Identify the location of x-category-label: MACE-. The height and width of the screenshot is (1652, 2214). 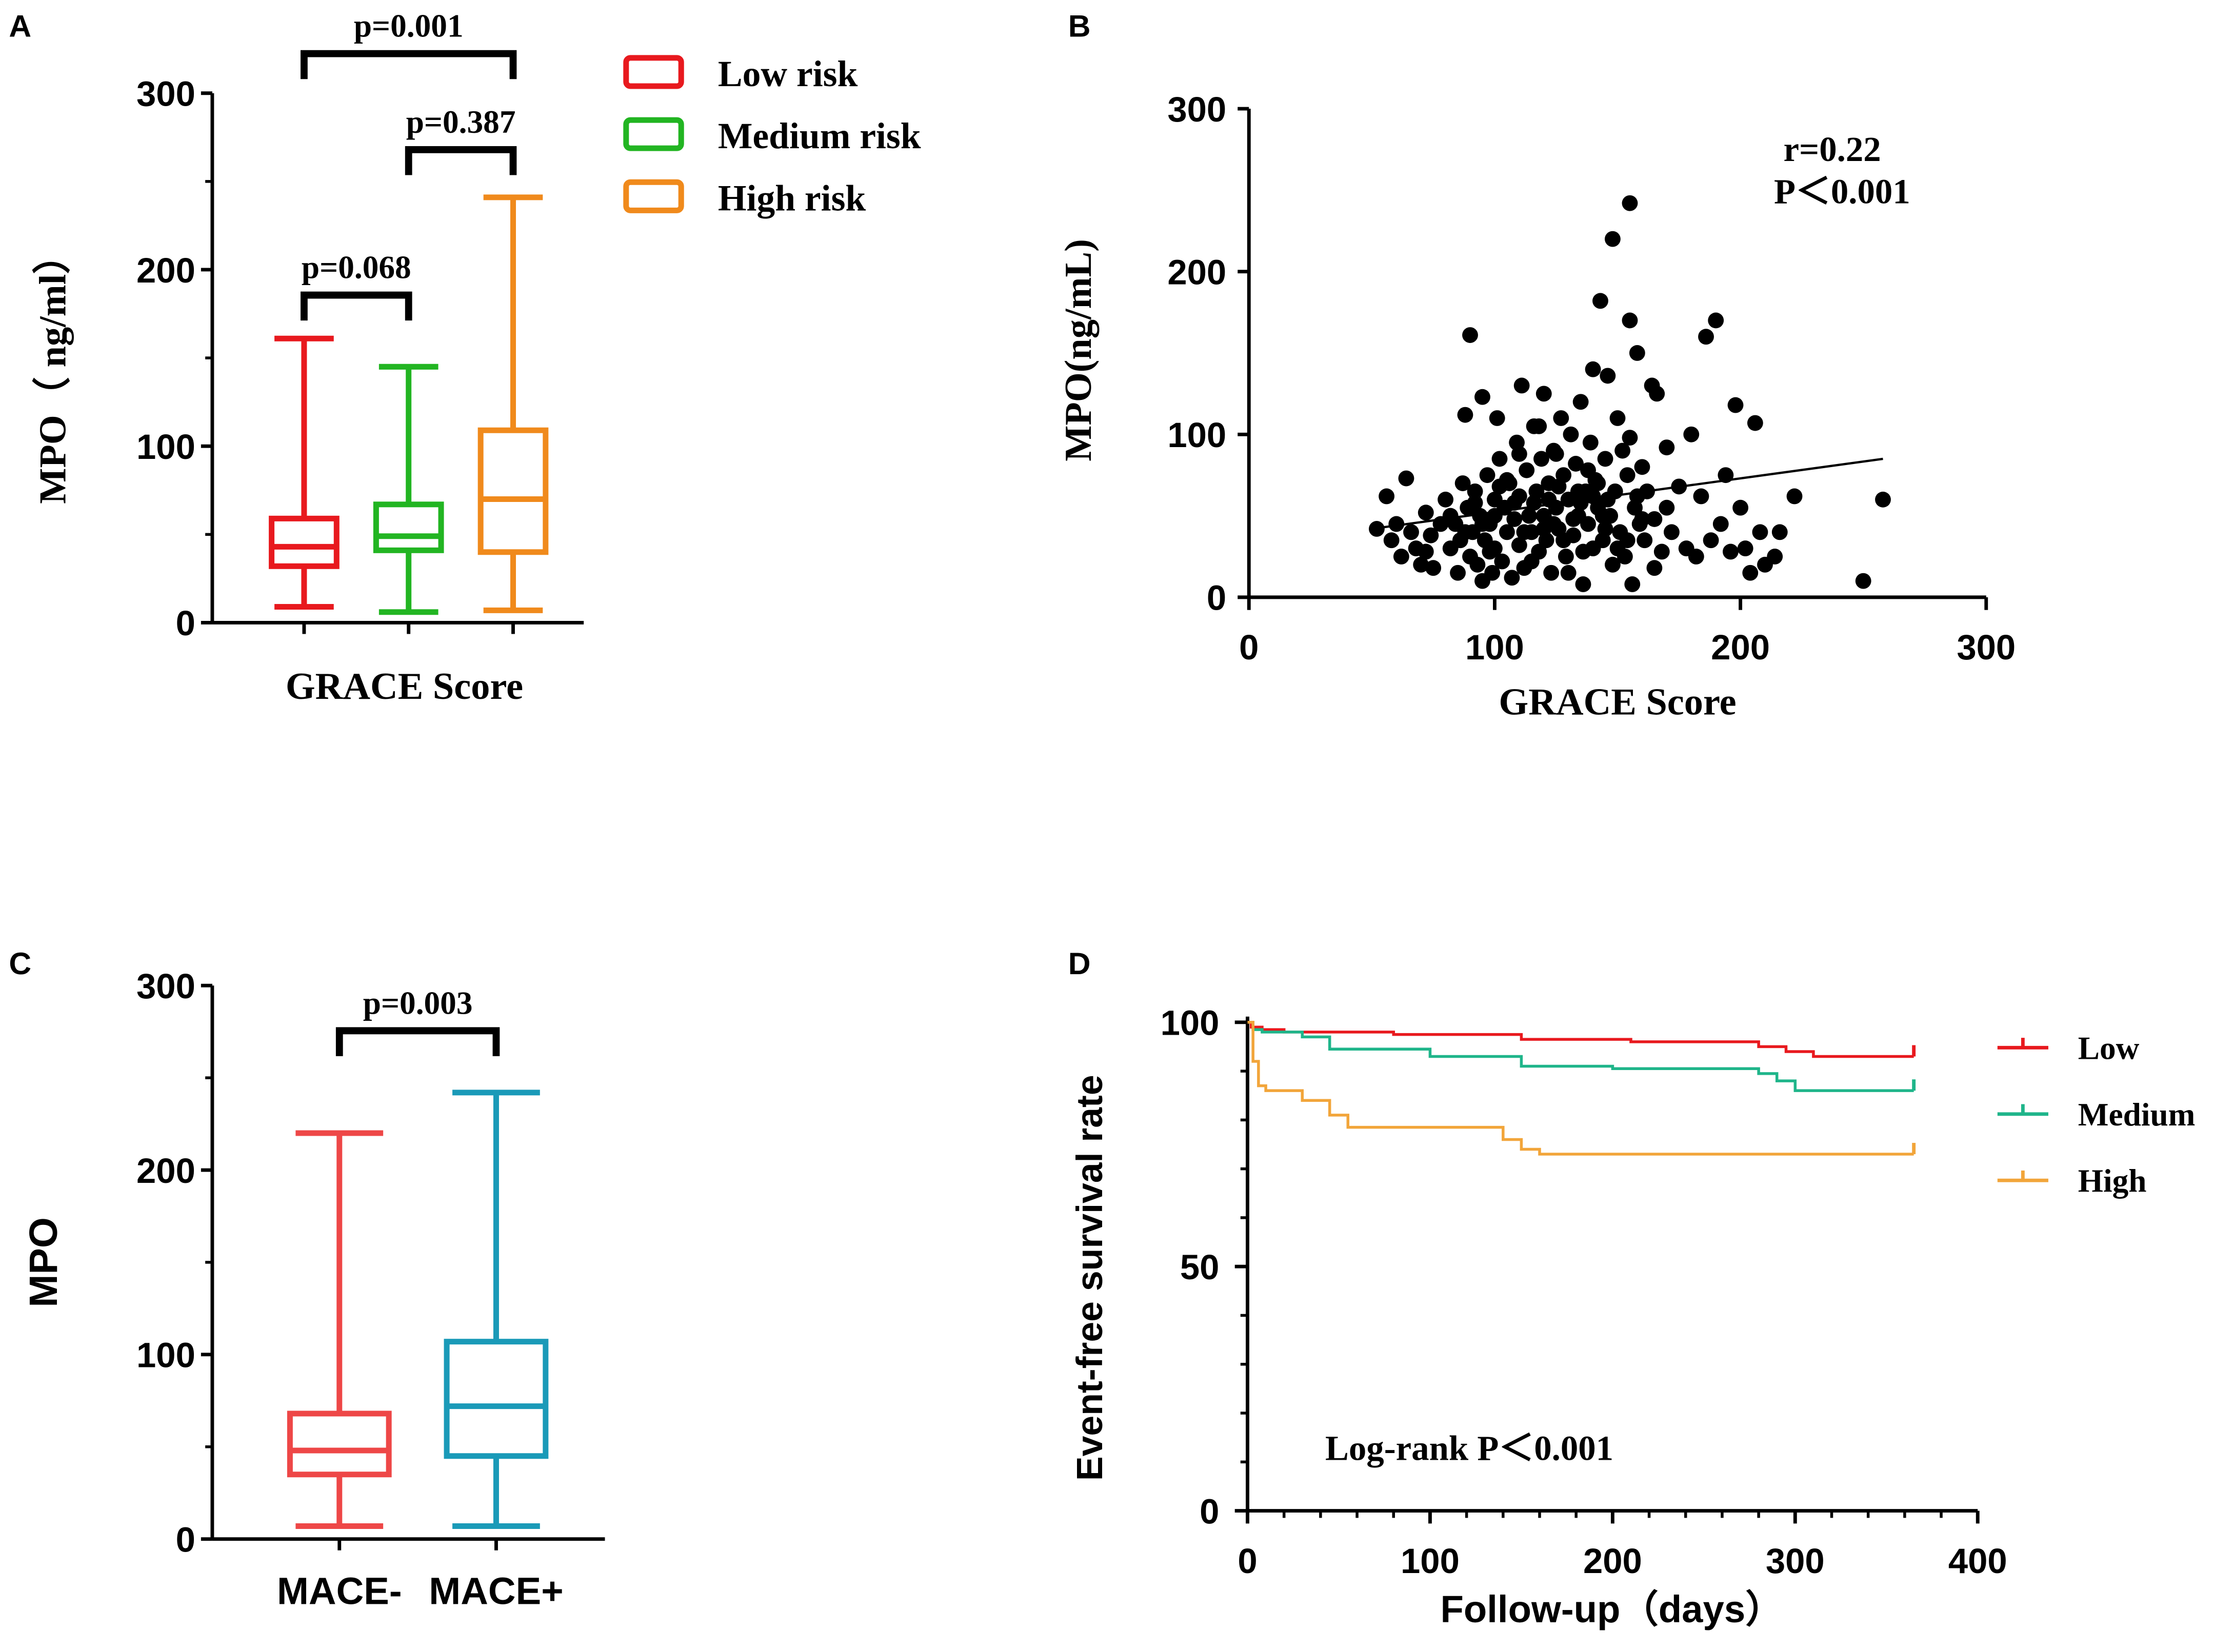
(339, 1590).